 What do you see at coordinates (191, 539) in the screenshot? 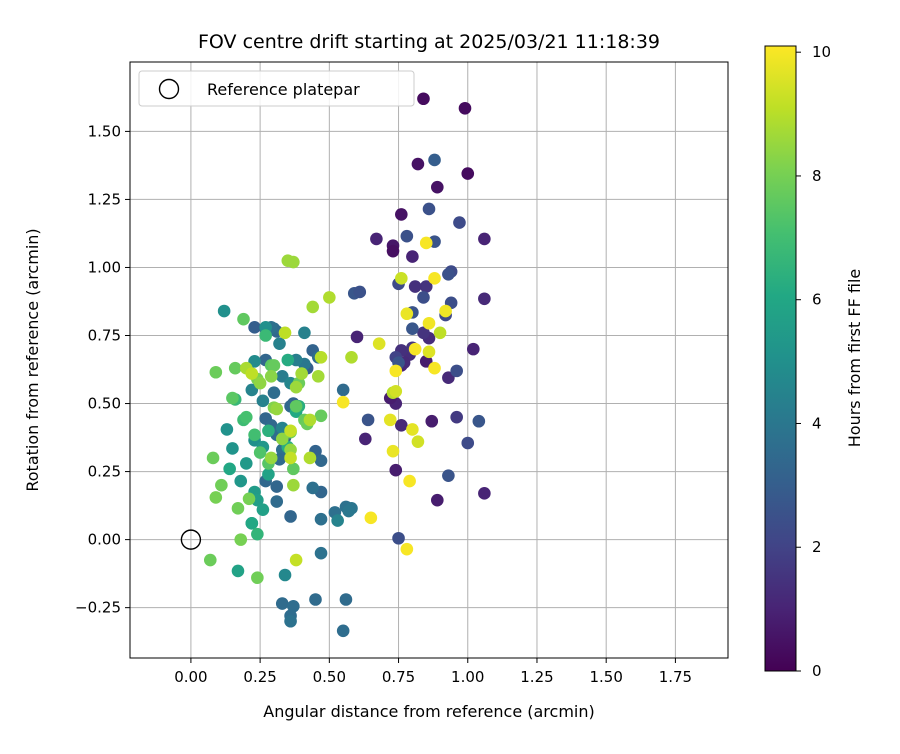
I see `reference-platepar-marker` at bounding box center [191, 539].